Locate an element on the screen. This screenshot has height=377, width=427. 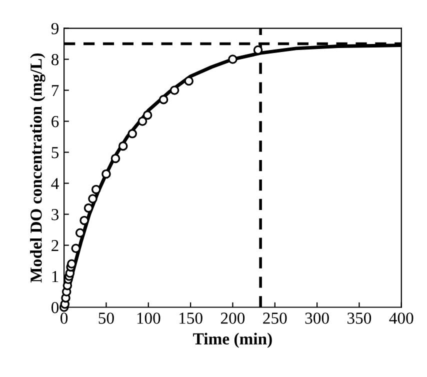
x-tick-label: 0 is located at coordinates (64, 318).